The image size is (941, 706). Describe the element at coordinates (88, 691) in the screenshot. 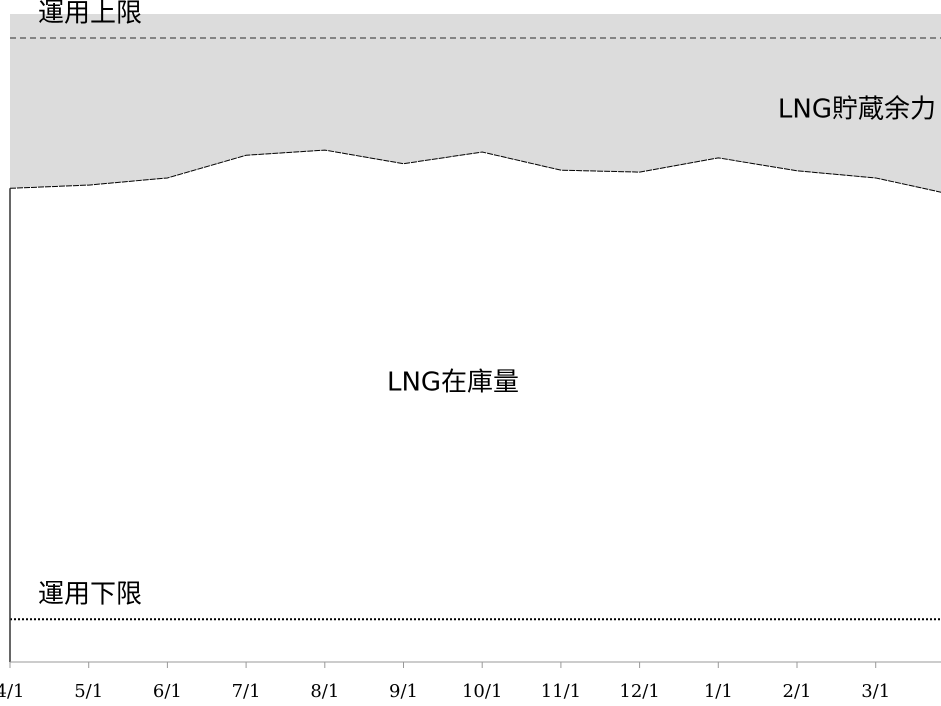

I see `x-tick-label: 5/1` at that location.